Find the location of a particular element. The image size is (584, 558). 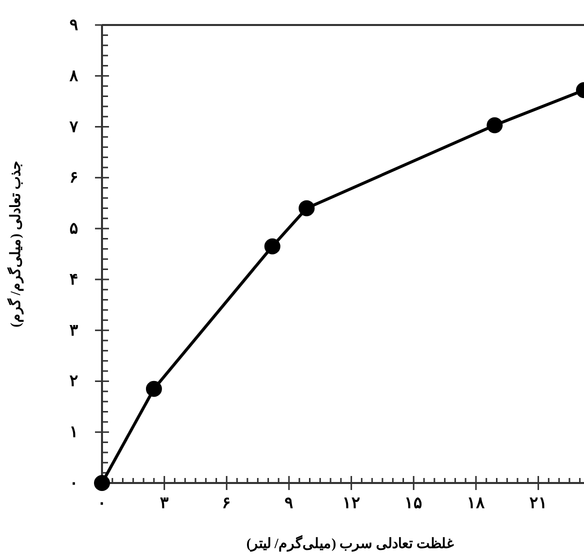

x-tick-label: ۱۵ is located at coordinates (413, 503).